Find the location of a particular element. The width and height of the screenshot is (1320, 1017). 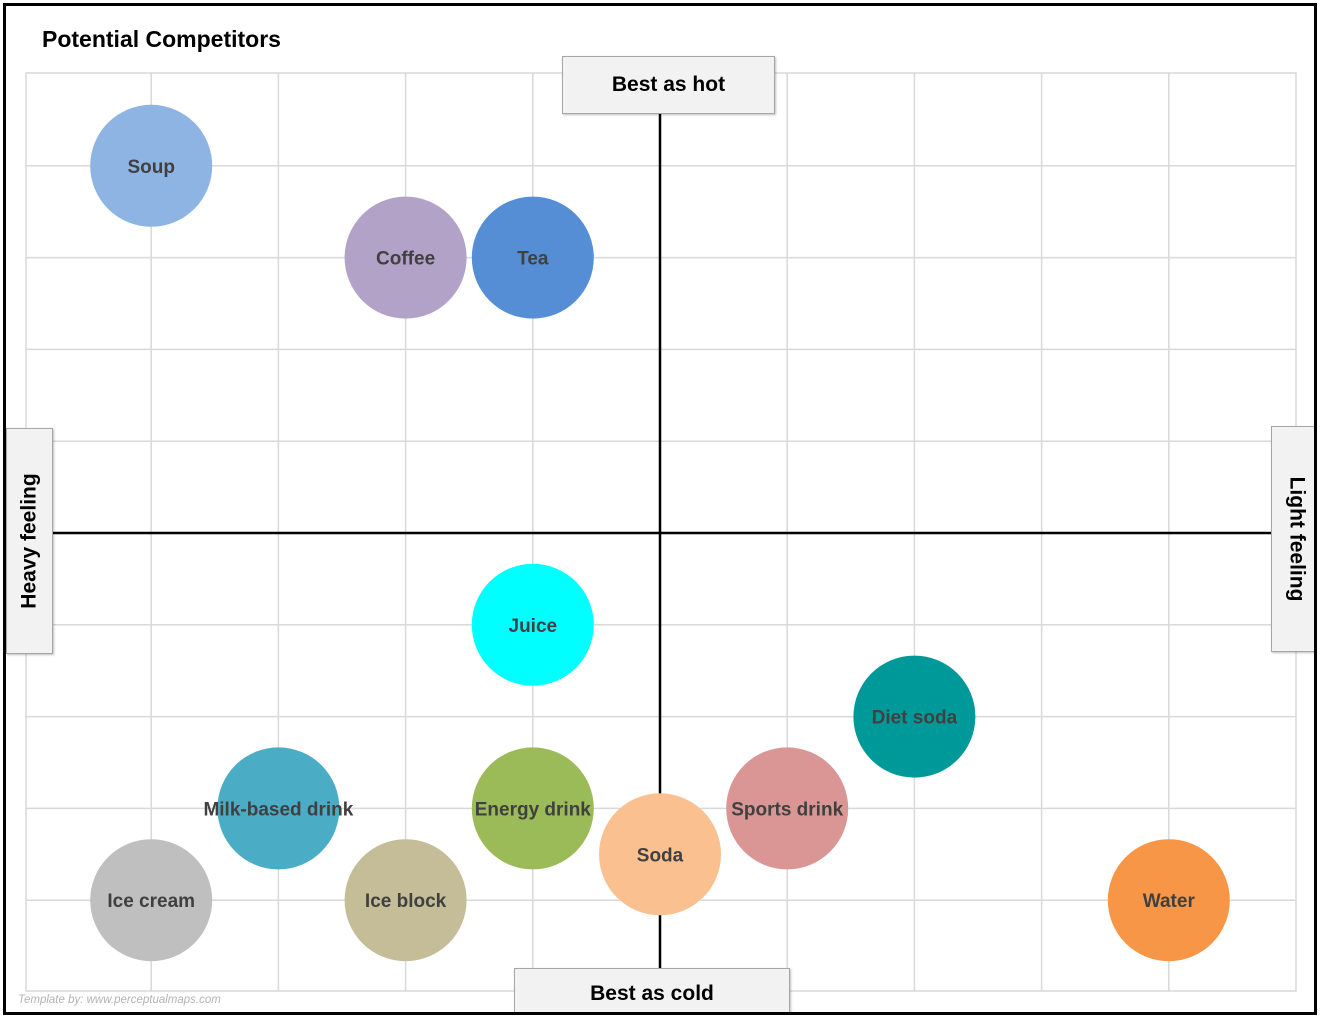

bubble-label: Coffee is located at coordinates (405, 259).